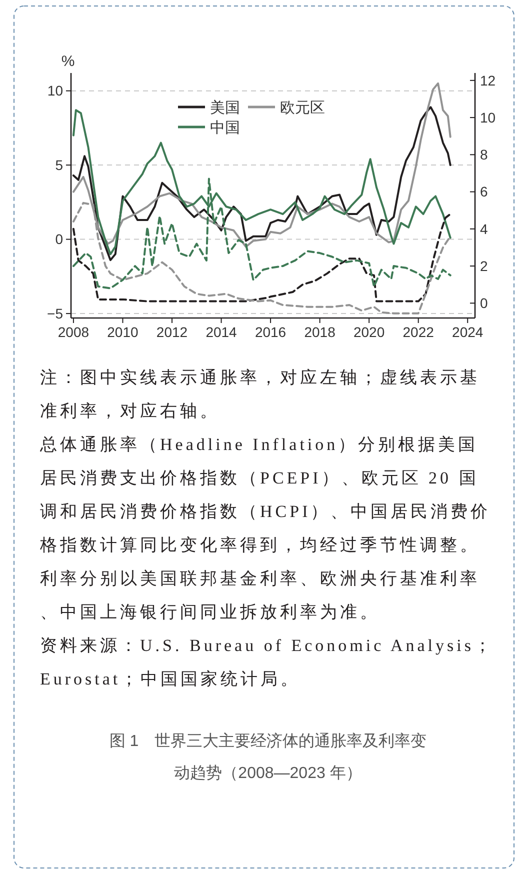 This screenshot has height=876, width=521. I want to click on x-tick-label: 2020, so click(369, 332).